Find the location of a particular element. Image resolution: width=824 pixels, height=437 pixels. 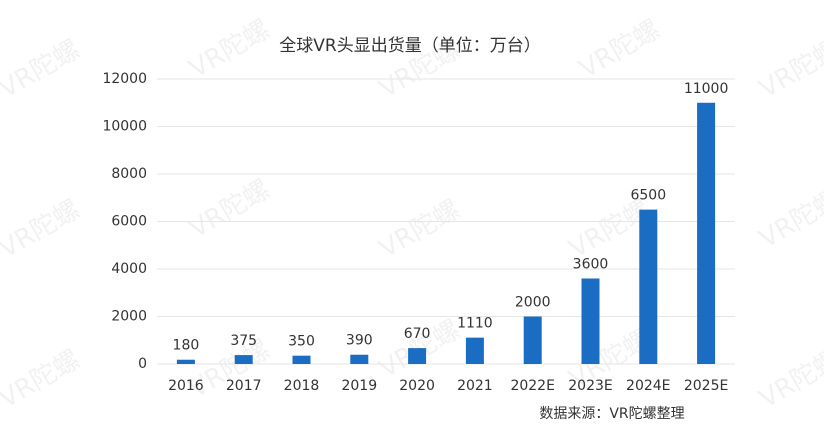

y-tick-label: 6000 is located at coordinates (129, 222).